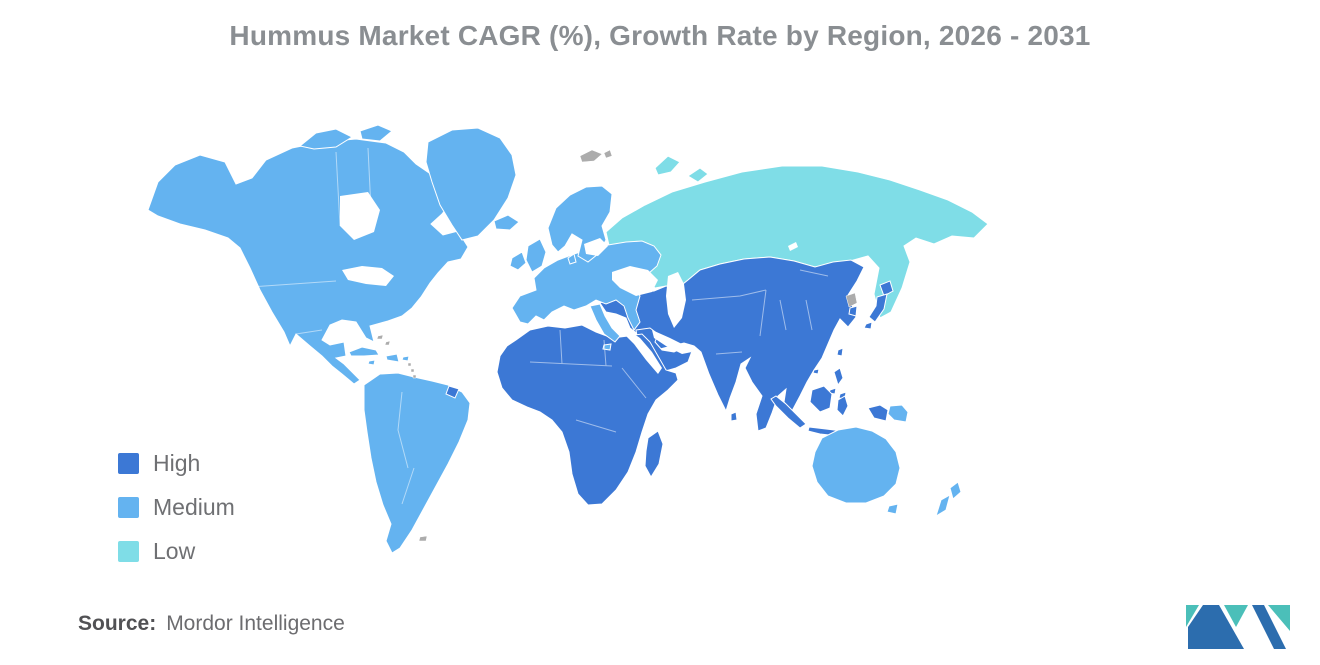 This screenshot has height=665, width=1320. I want to click on red-sea, so click(643, 352).